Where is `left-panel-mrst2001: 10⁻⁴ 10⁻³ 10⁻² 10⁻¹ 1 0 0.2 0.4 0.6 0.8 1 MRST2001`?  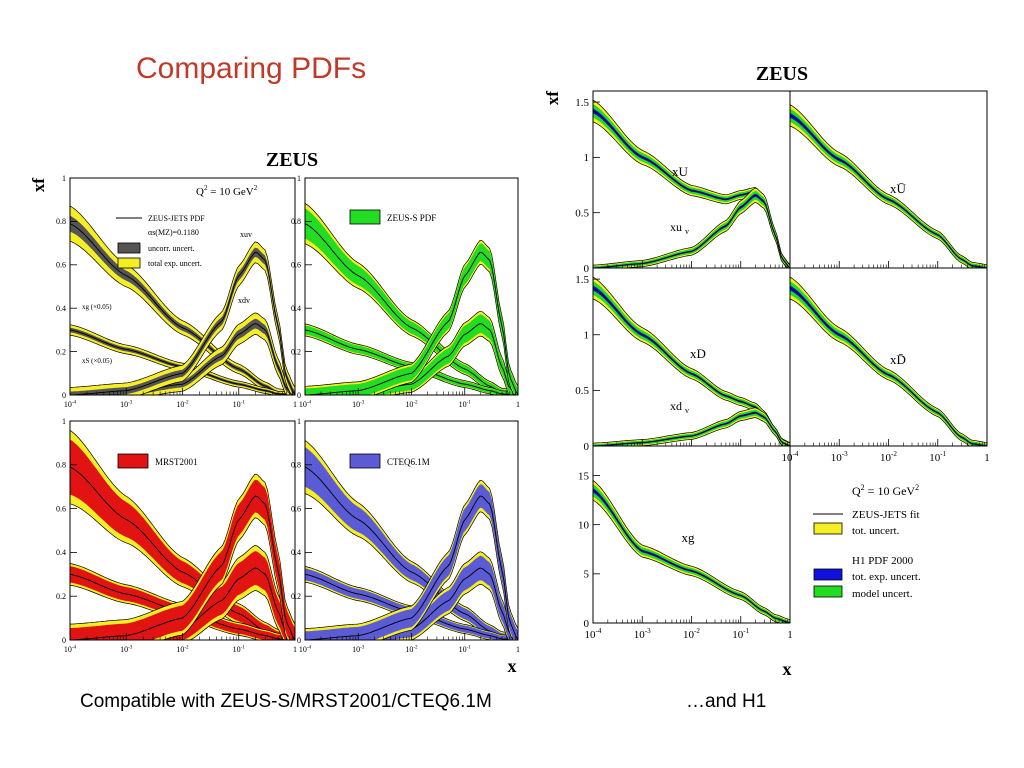 left-panel-mrst2001: 10⁻⁴ 10⁻³ 10⁻² 10⁻¹ 1 0 0.2 0.4 0.6 0.8 1 MRST2001 is located at coordinates (176, 535).